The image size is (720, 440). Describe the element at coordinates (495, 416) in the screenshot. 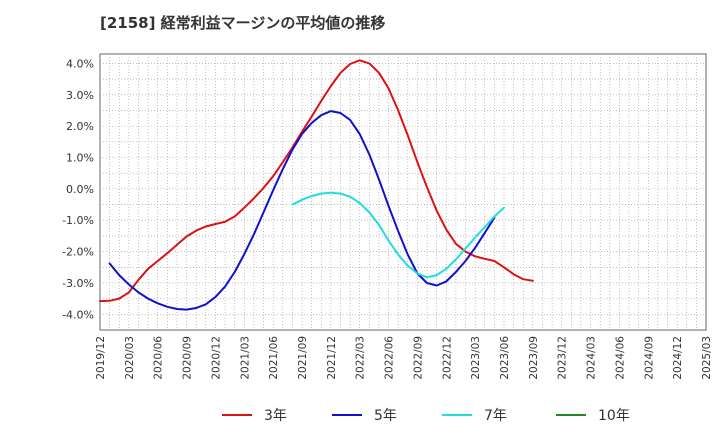

I see `legend-label: 7年` at that location.